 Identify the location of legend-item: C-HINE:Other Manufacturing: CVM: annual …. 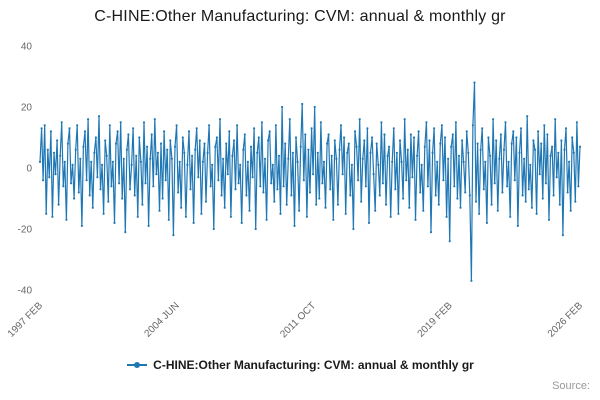
(300, 365).